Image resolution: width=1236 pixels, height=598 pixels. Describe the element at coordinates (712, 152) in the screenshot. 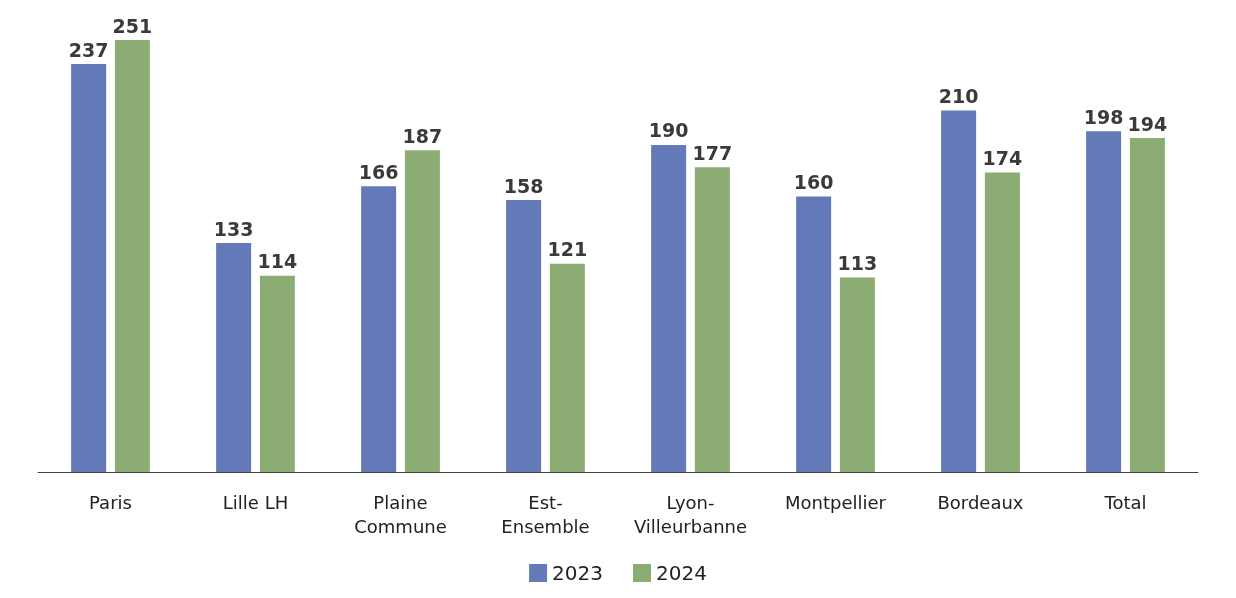

I see `data-label: 177` at that location.